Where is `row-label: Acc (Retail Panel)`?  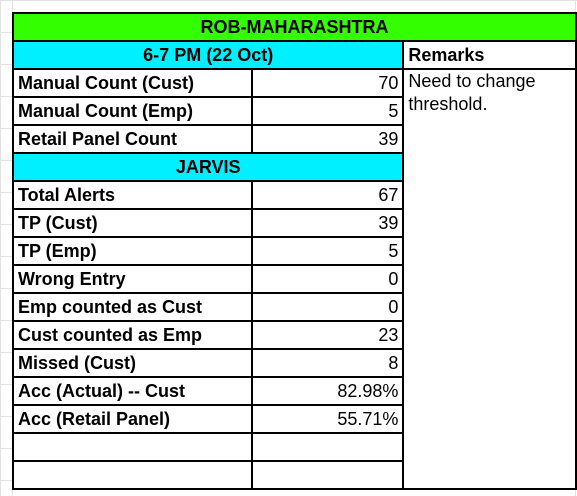 row-label: Acc (Retail Panel) is located at coordinates (132, 419).